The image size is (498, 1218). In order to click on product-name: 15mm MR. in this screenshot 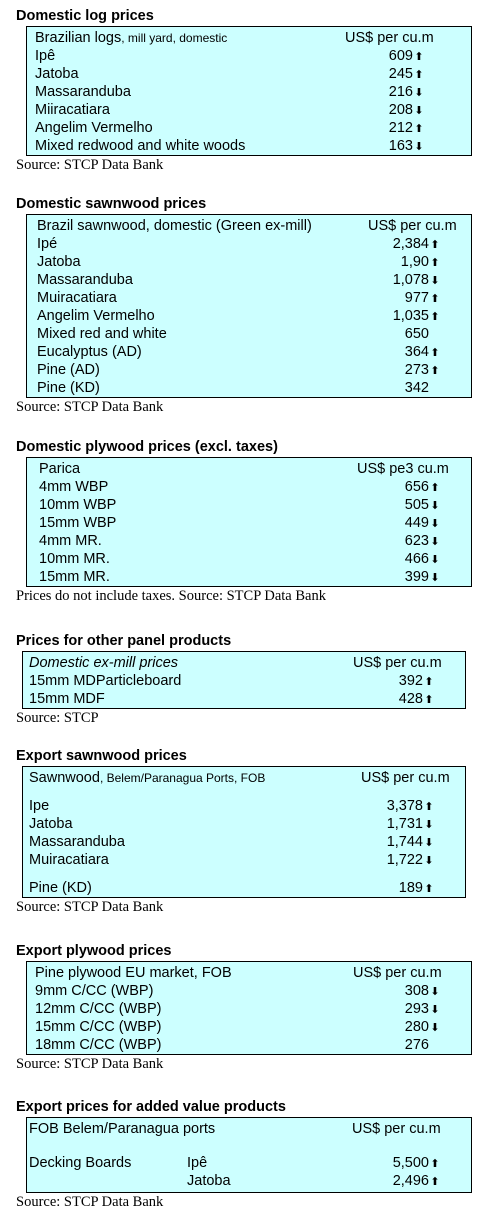, I will do `click(74, 577)`.